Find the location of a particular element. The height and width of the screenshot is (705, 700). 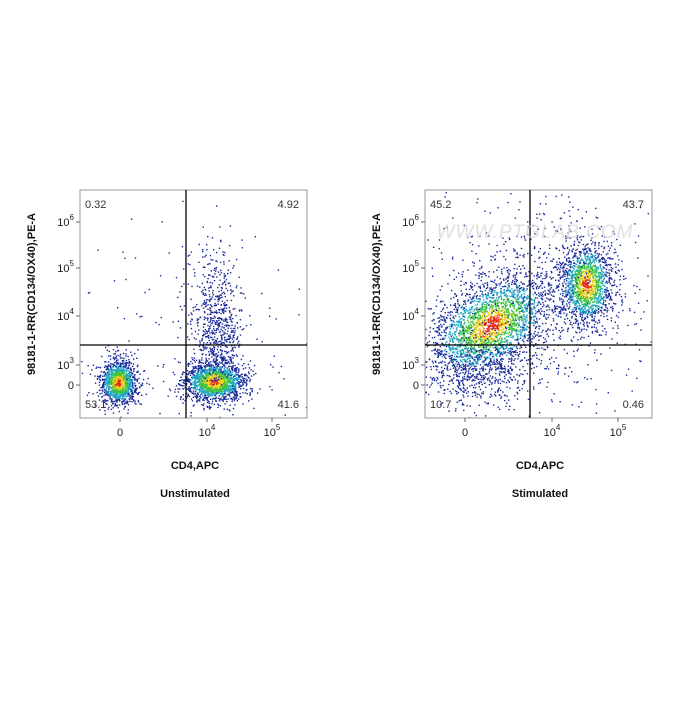

quadrant-value: 53.1 is located at coordinates (95, 405).